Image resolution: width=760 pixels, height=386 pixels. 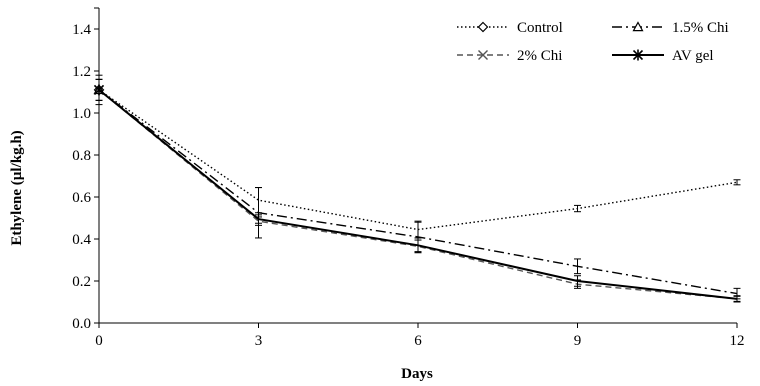 What do you see at coordinates (510, 28) in the screenshot?
I see `legend-item: Control` at bounding box center [510, 28].